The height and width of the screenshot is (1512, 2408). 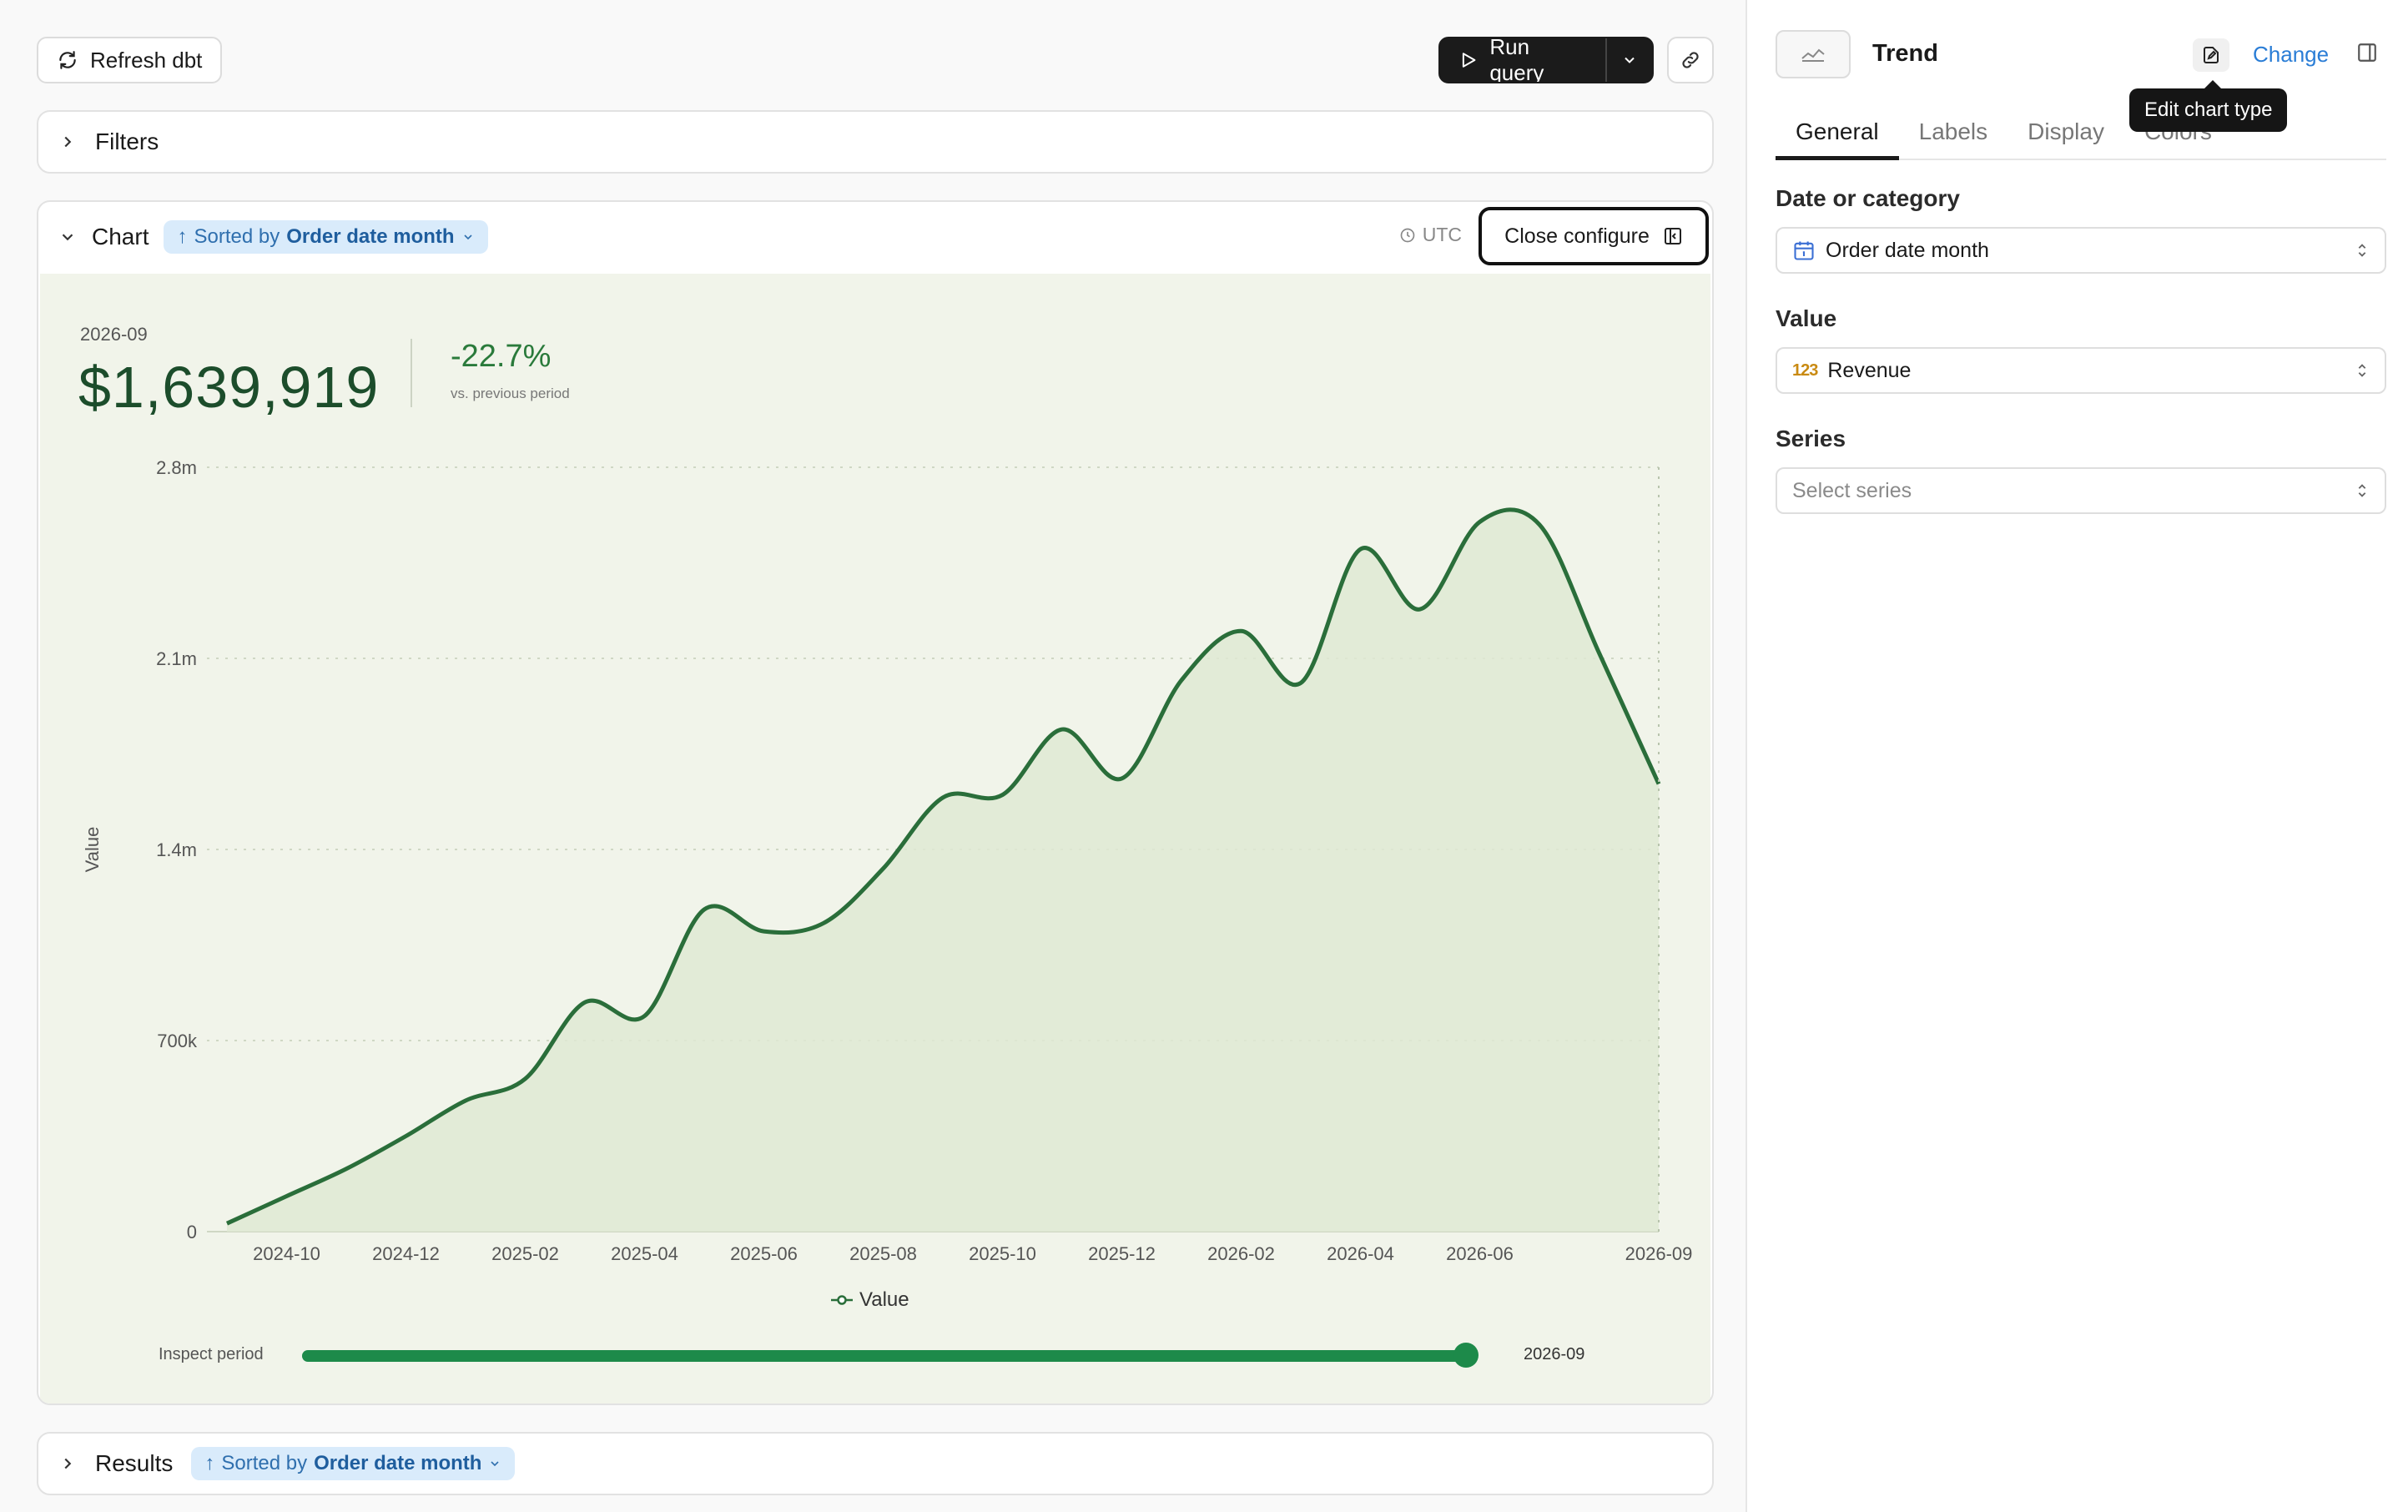 I want to click on tab-general: General, so click(x=1837, y=136).